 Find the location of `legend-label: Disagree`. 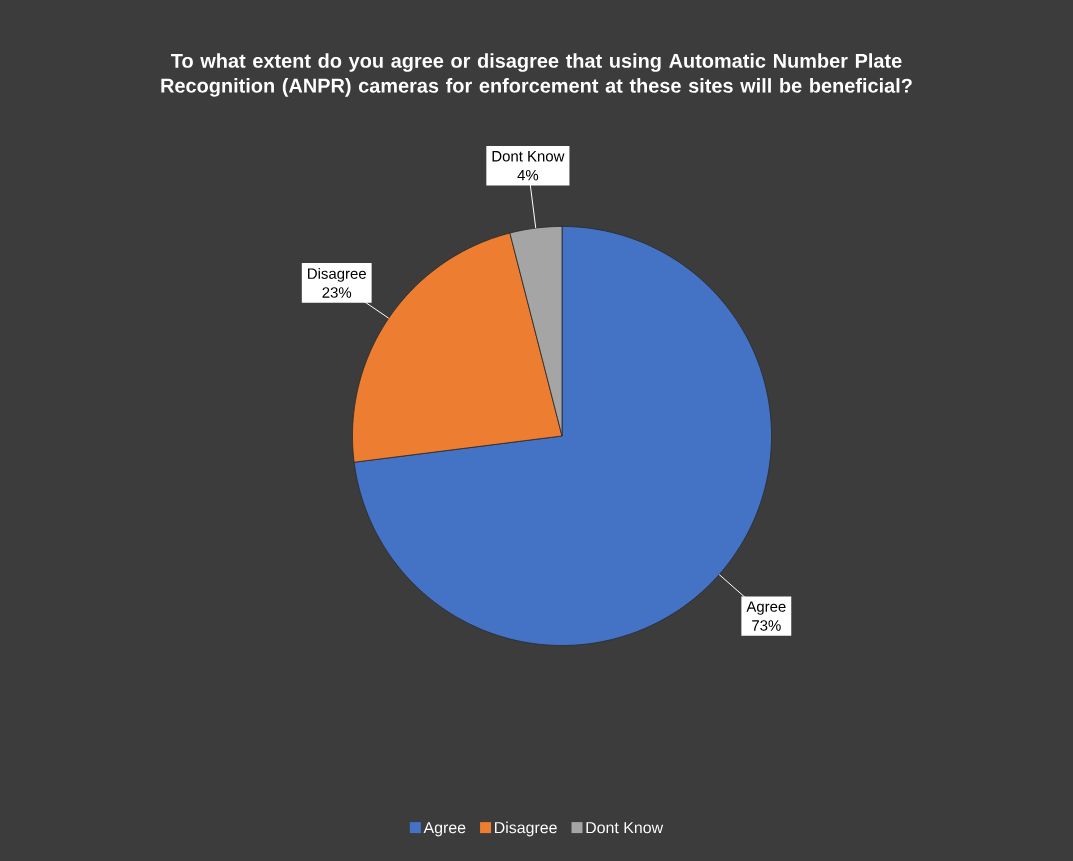

legend-label: Disagree is located at coordinates (526, 829).